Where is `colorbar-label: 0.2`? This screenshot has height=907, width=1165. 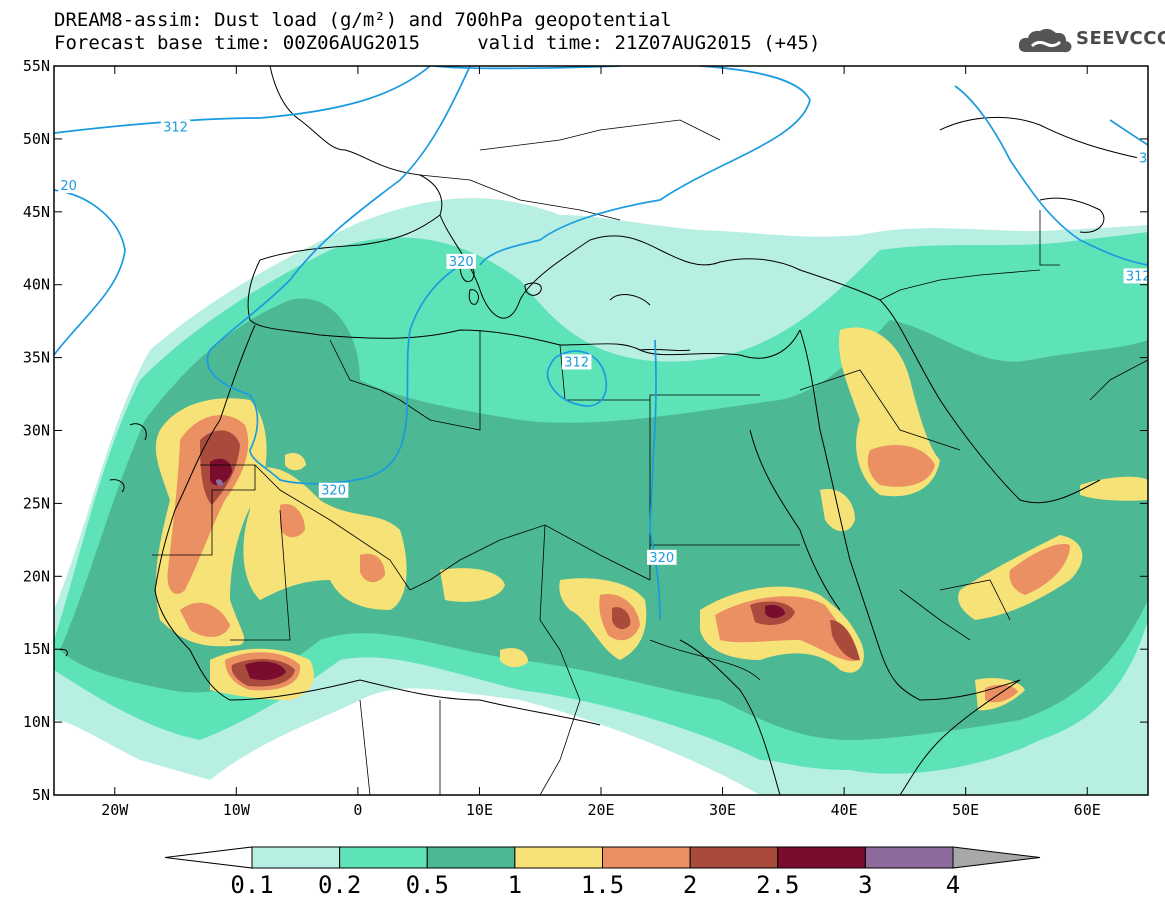 colorbar-label: 0.2 is located at coordinates (339, 885).